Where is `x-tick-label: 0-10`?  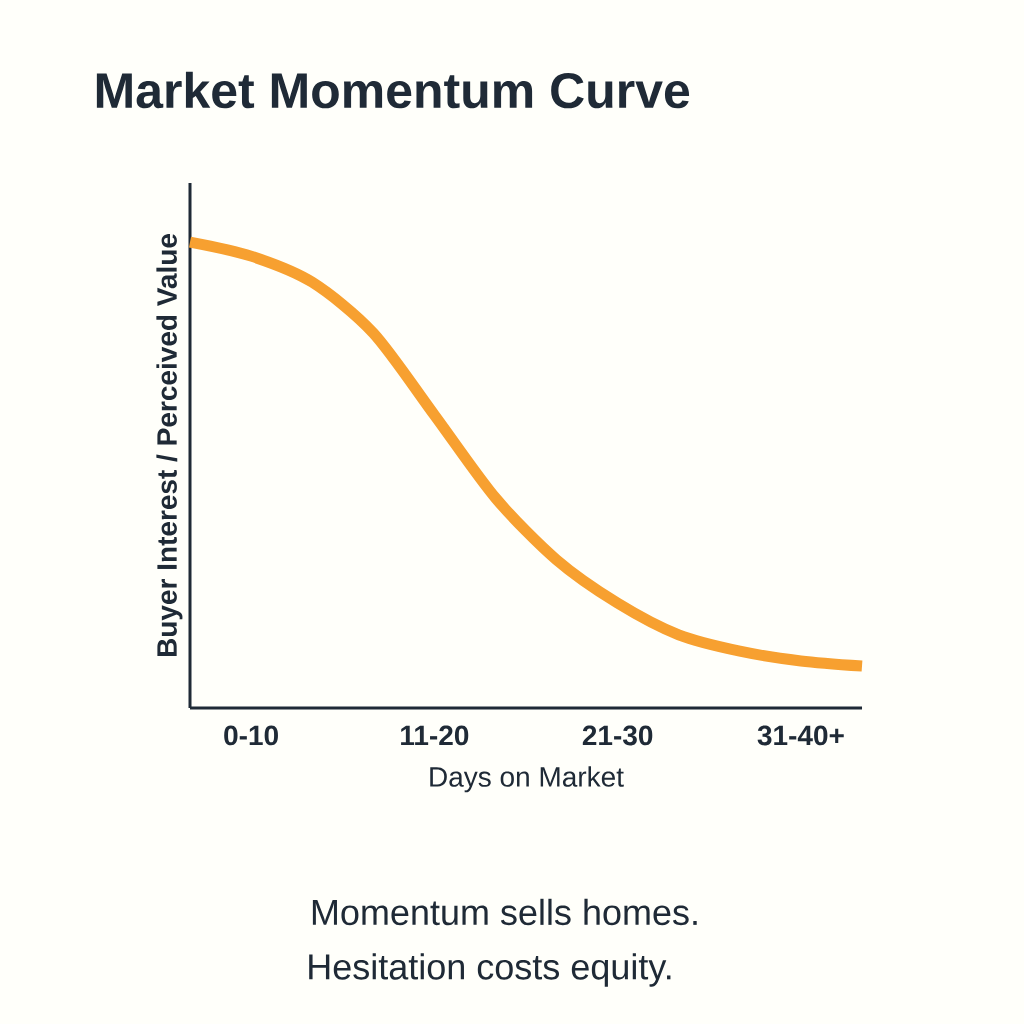
x-tick-label: 0-10 is located at coordinates (251, 735).